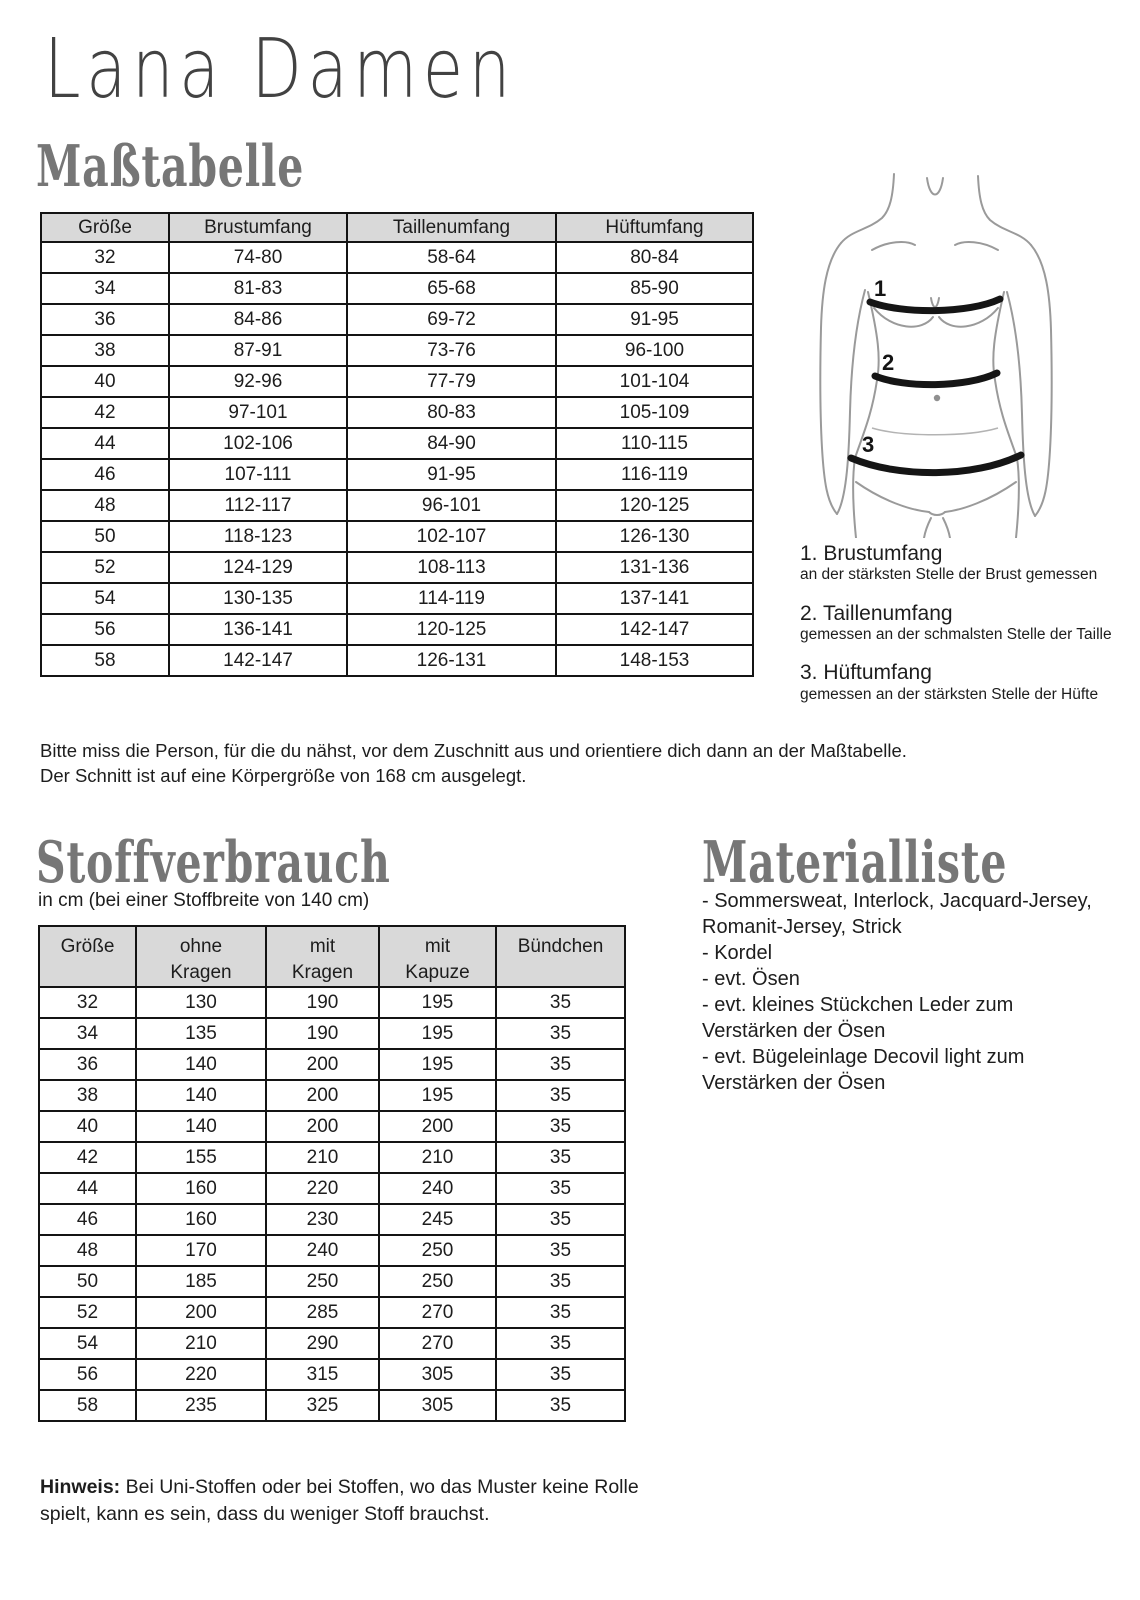 The width and height of the screenshot is (1140, 1600). I want to click on table-row: 32 74-80 58-64 80-84, so click(397, 257).